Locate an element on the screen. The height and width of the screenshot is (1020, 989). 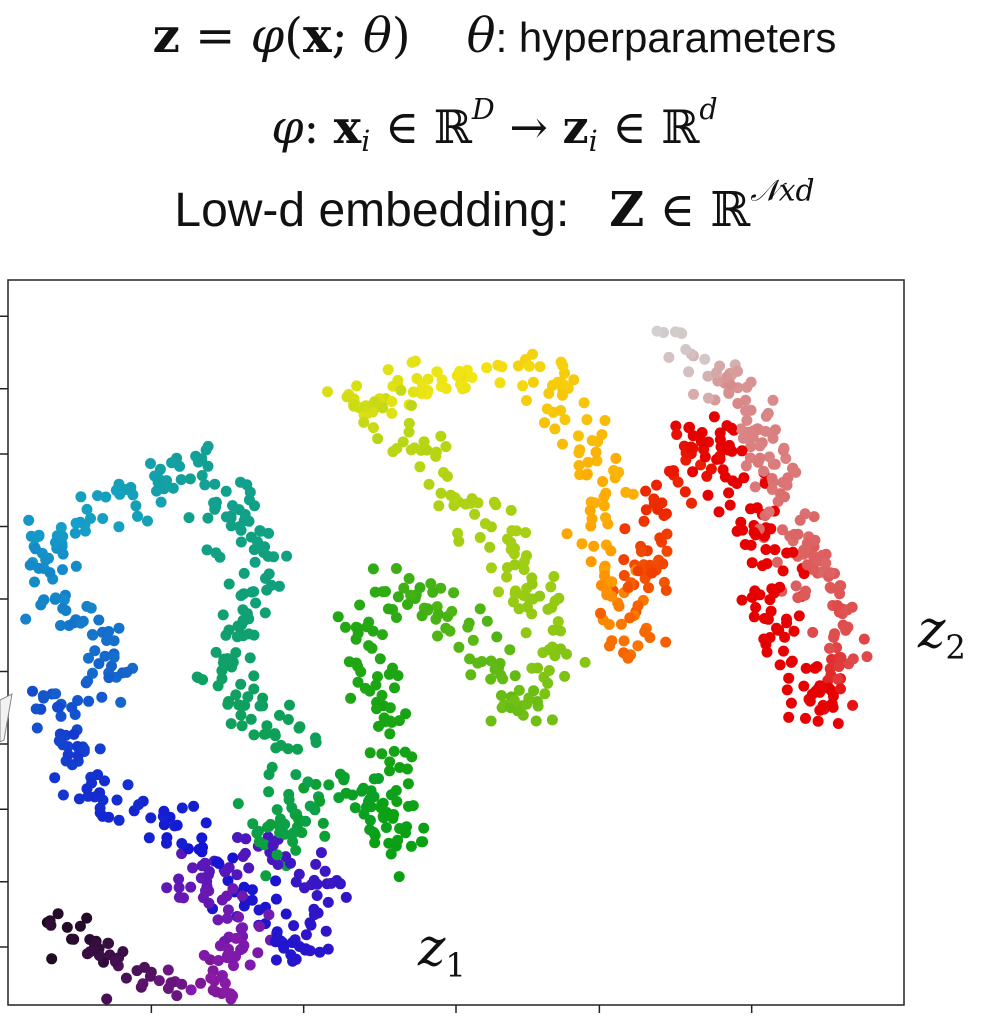
Z-matrix: Z is located at coordinates (627, 210).